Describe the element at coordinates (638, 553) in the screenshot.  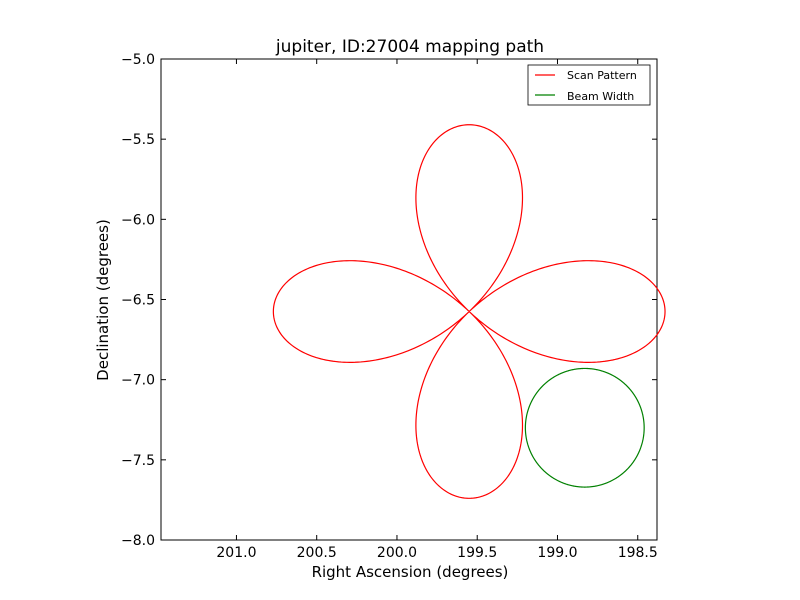
I see `x-tick-label: 198.5` at that location.